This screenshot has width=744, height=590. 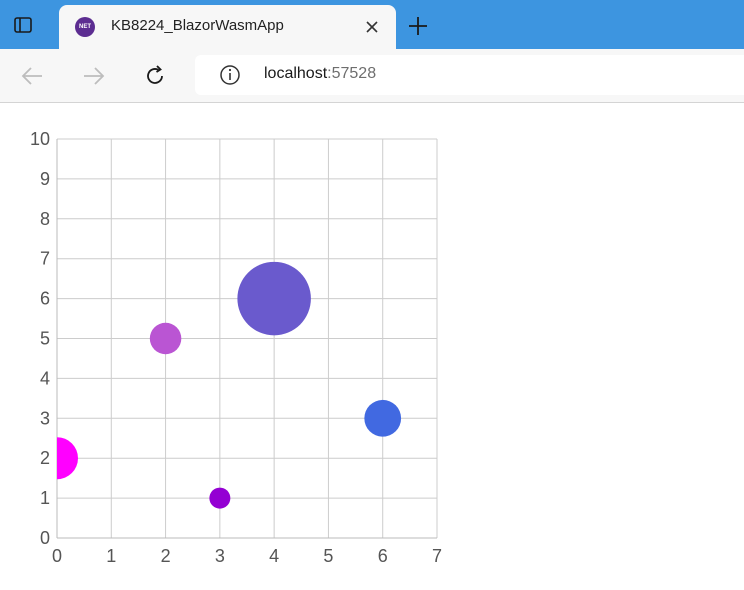 I want to click on back-arrow-icon, so click(x=32, y=76).